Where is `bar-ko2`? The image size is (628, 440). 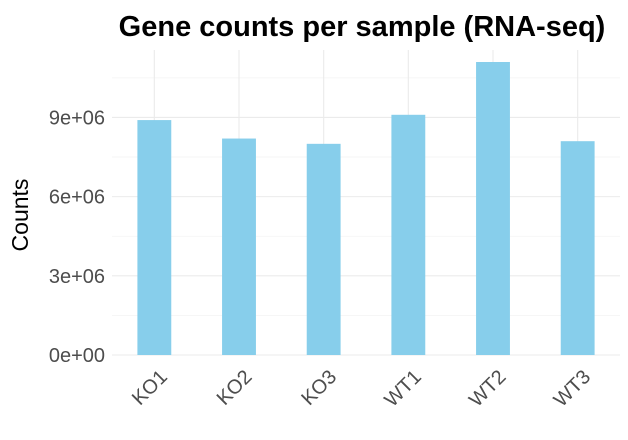
bar-ko2 is located at coordinates (239, 246).